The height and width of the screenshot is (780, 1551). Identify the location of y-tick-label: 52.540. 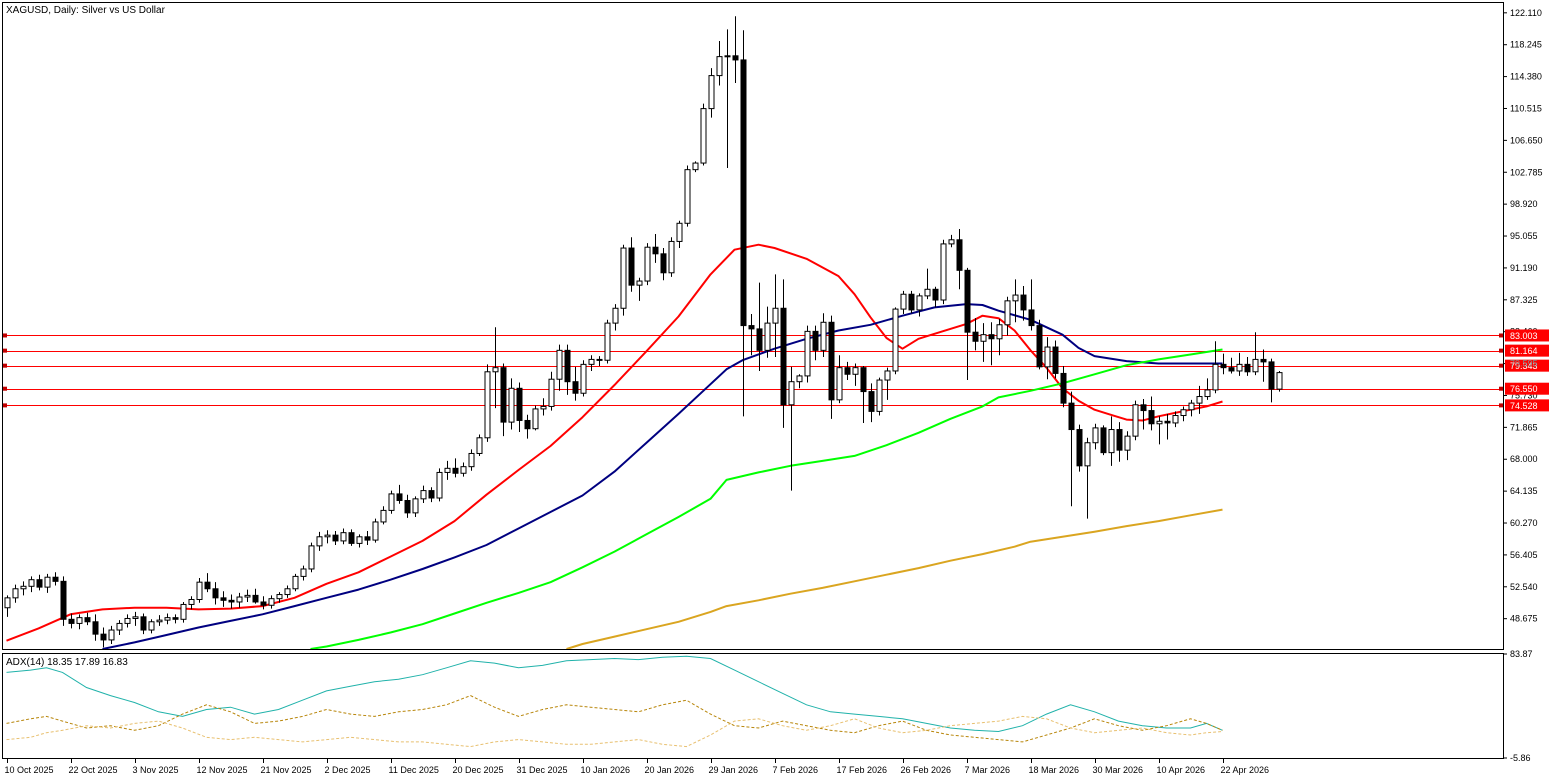
(1524, 587).